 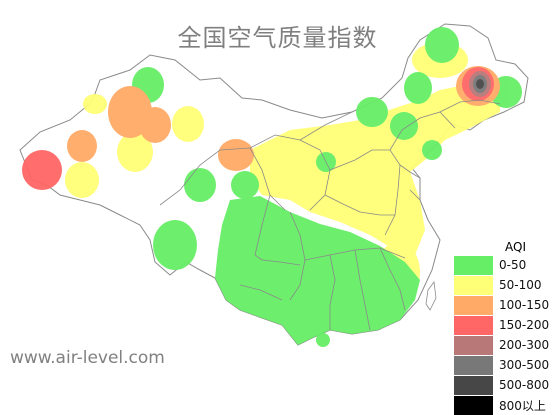 I want to click on legend-label: 50-100, so click(x=520, y=285).